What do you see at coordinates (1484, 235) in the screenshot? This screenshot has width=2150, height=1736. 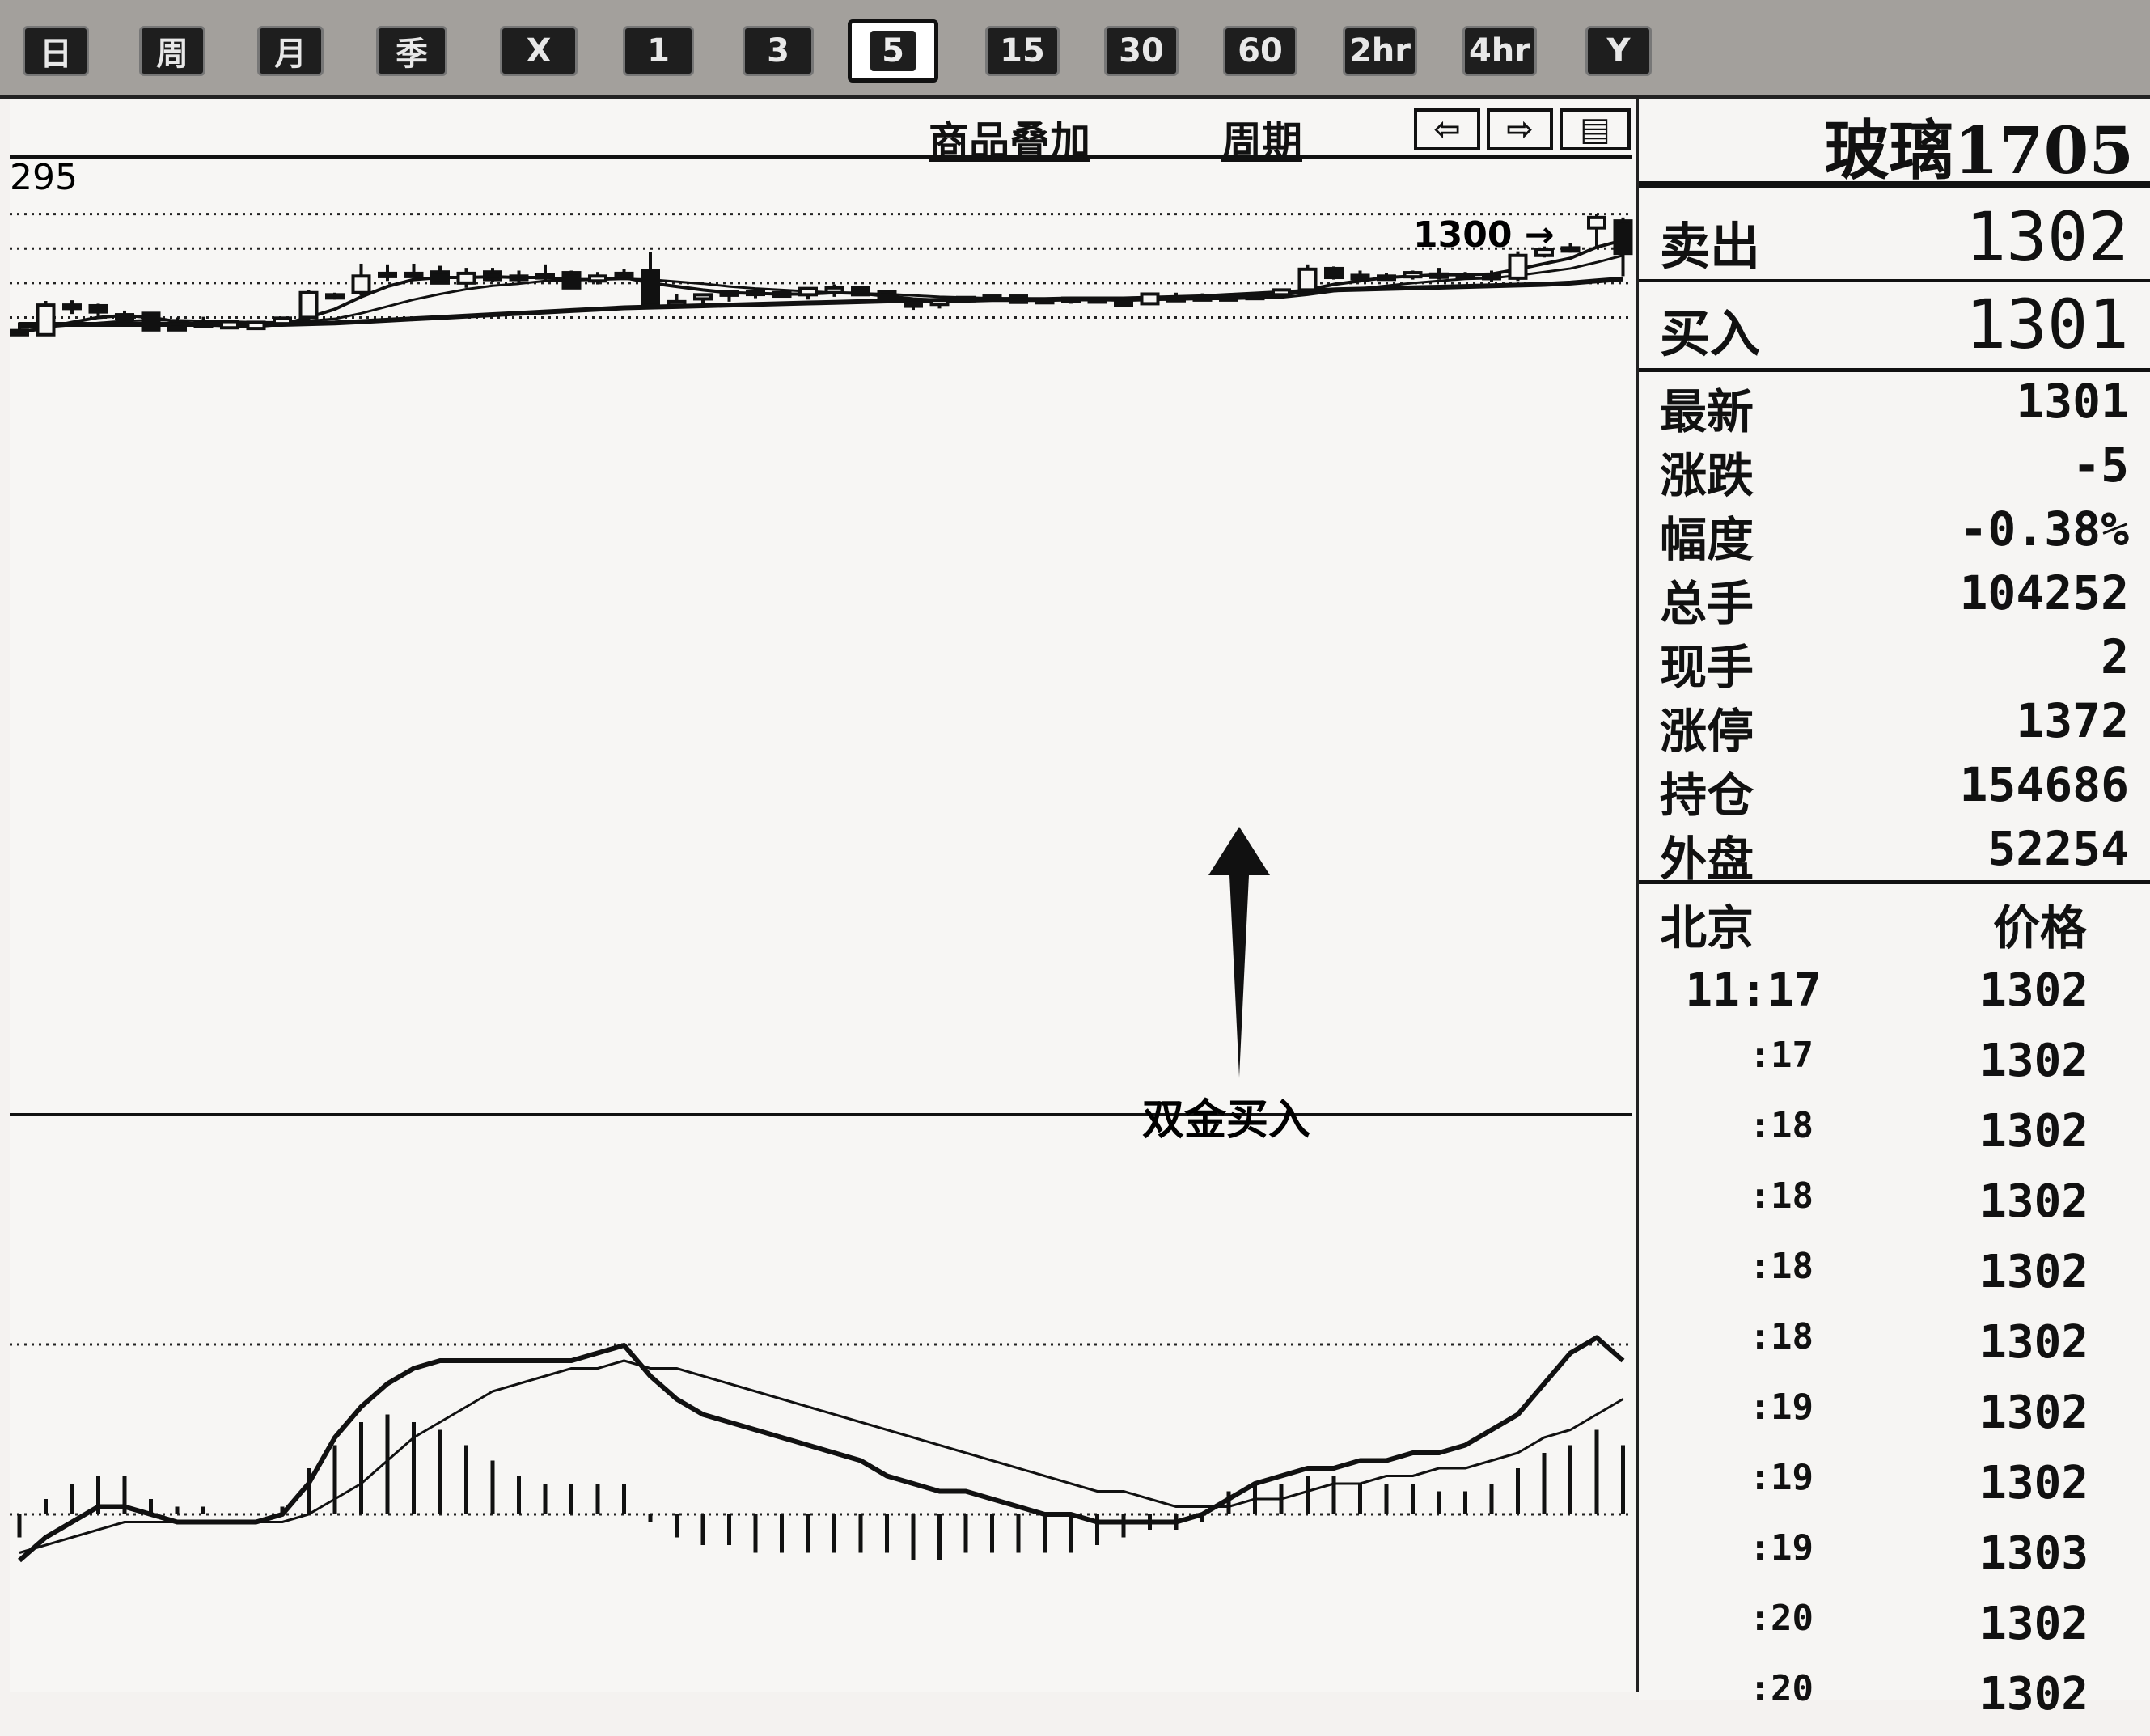 I see `high-price-marker: 1300 →` at bounding box center [1484, 235].